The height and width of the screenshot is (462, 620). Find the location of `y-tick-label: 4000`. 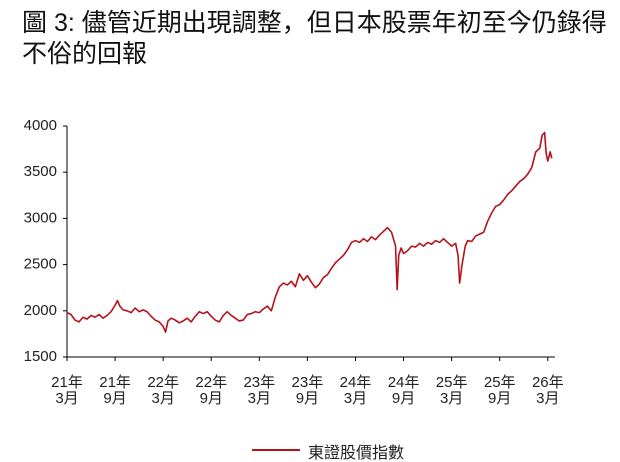

y-tick-label: 4000 is located at coordinates (40, 125).